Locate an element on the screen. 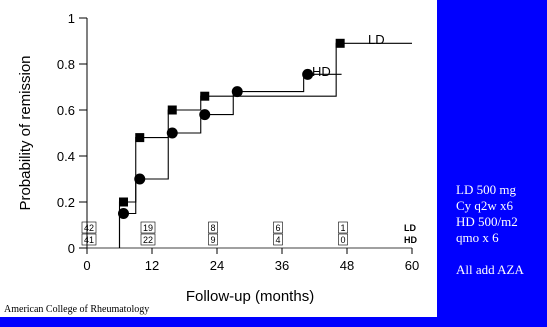 This screenshot has width=547, height=327. x-tick-label: 24 is located at coordinates (217, 265).